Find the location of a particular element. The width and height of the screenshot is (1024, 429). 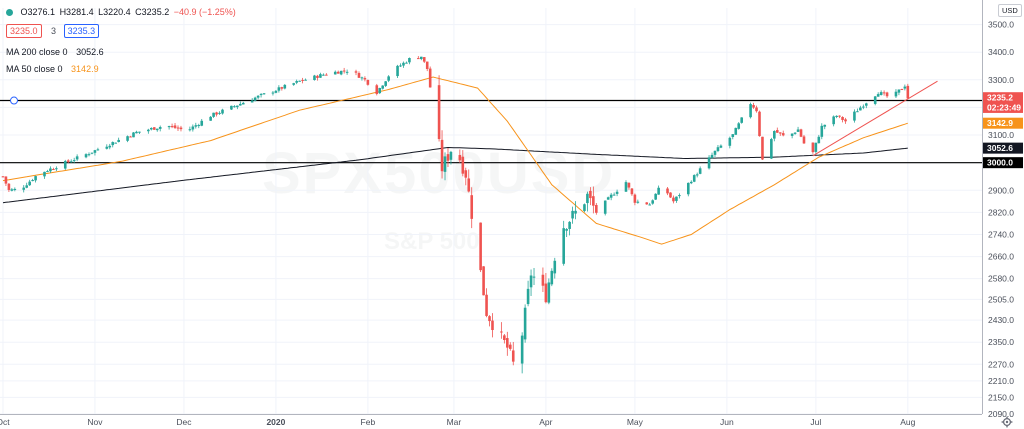

price-label-bg is located at coordinates (1003, 123).